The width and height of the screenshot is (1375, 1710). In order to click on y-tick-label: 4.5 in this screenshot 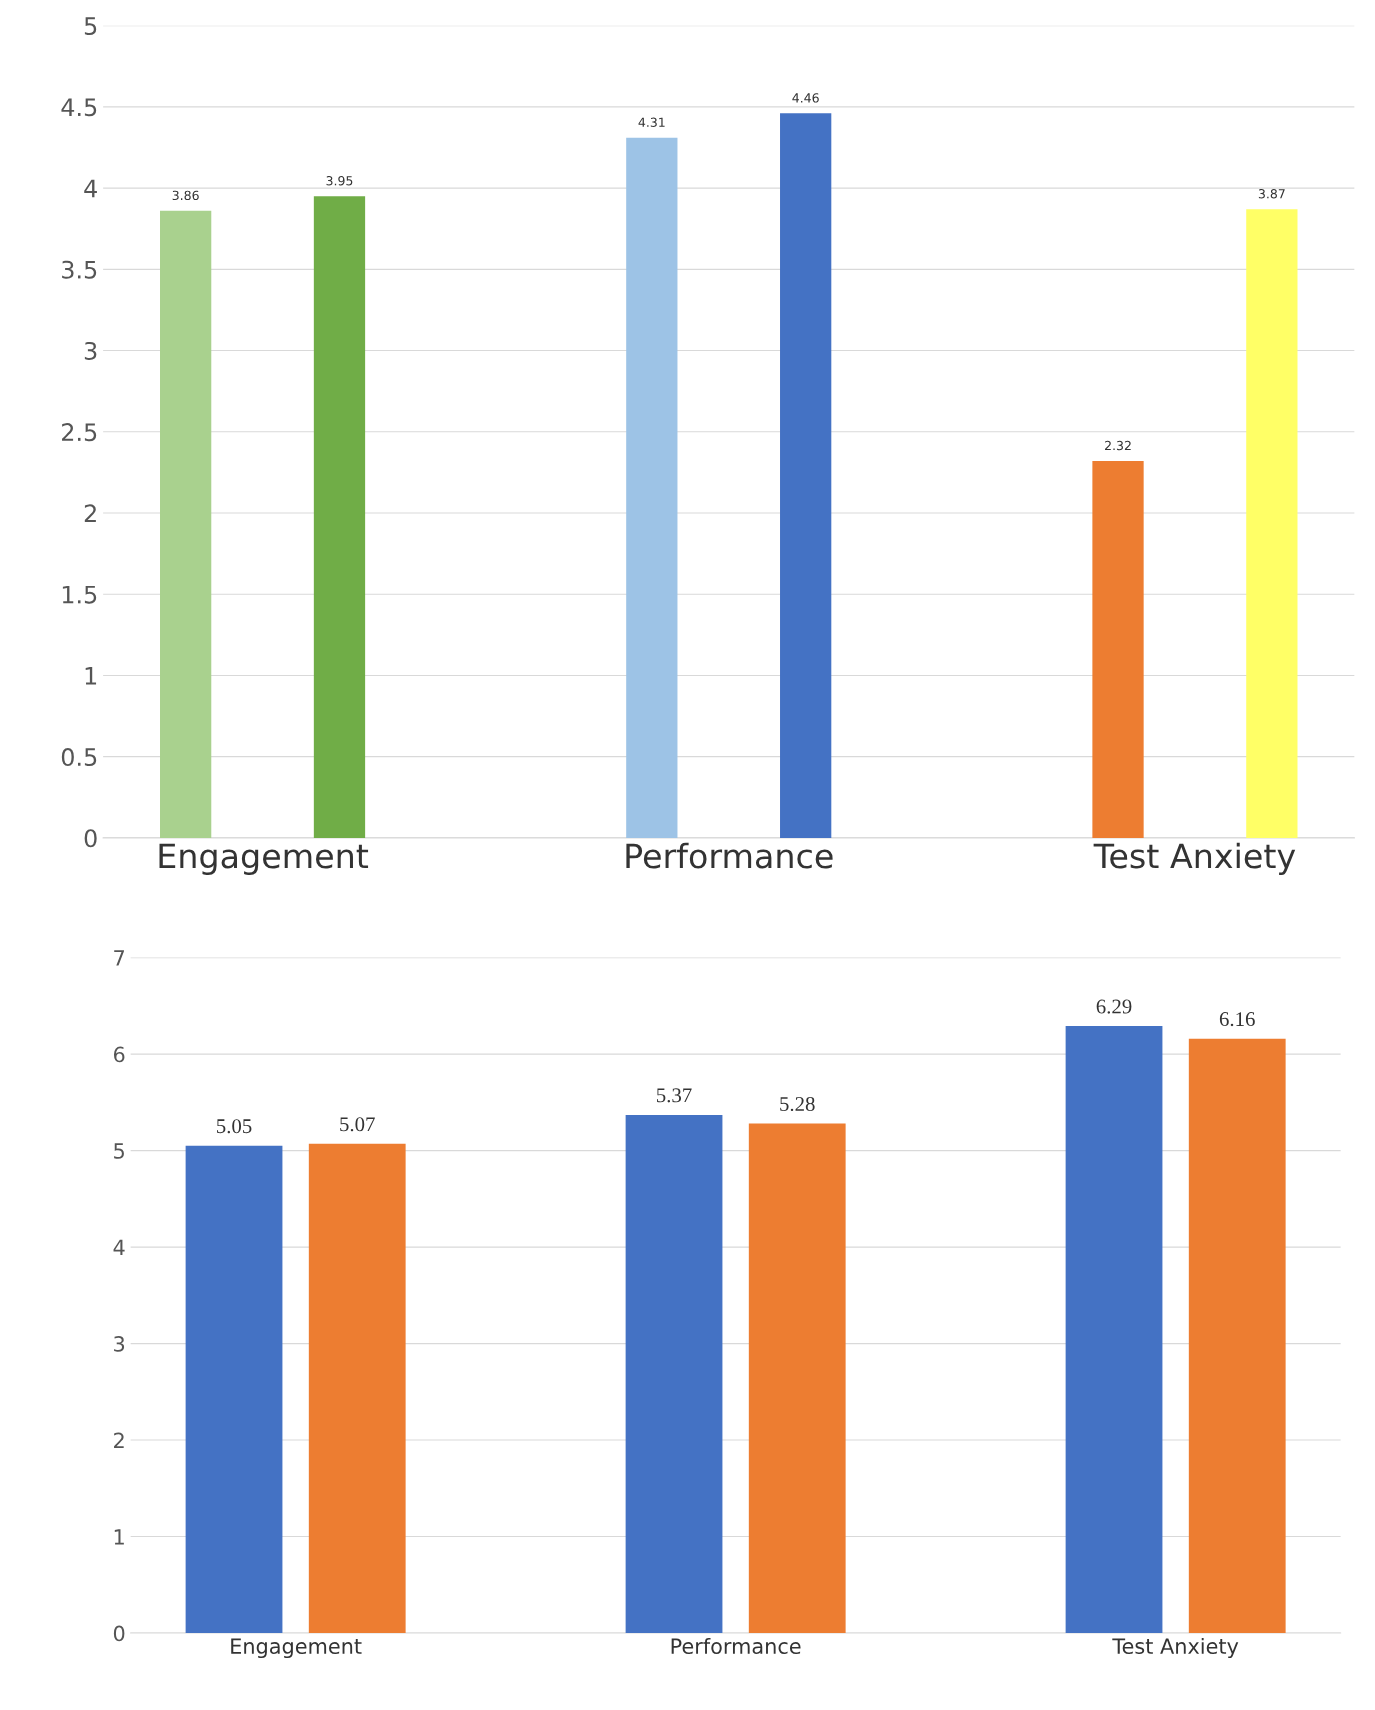, I will do `click(79, 107)`.